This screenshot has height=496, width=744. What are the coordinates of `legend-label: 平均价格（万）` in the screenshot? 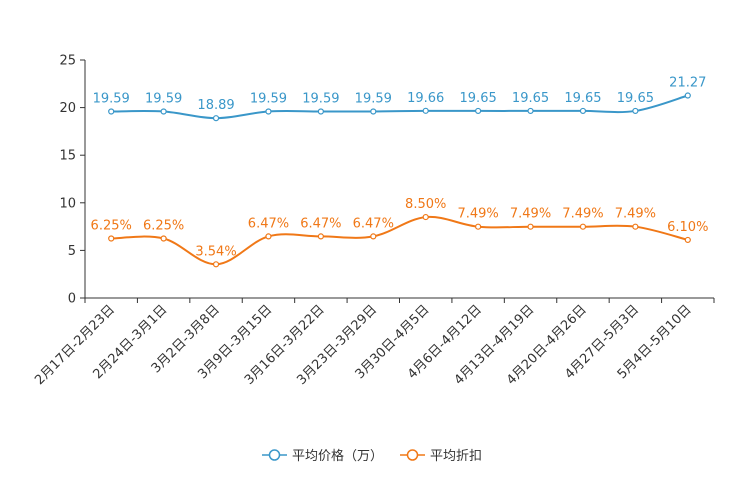 It's located at (337, 456).